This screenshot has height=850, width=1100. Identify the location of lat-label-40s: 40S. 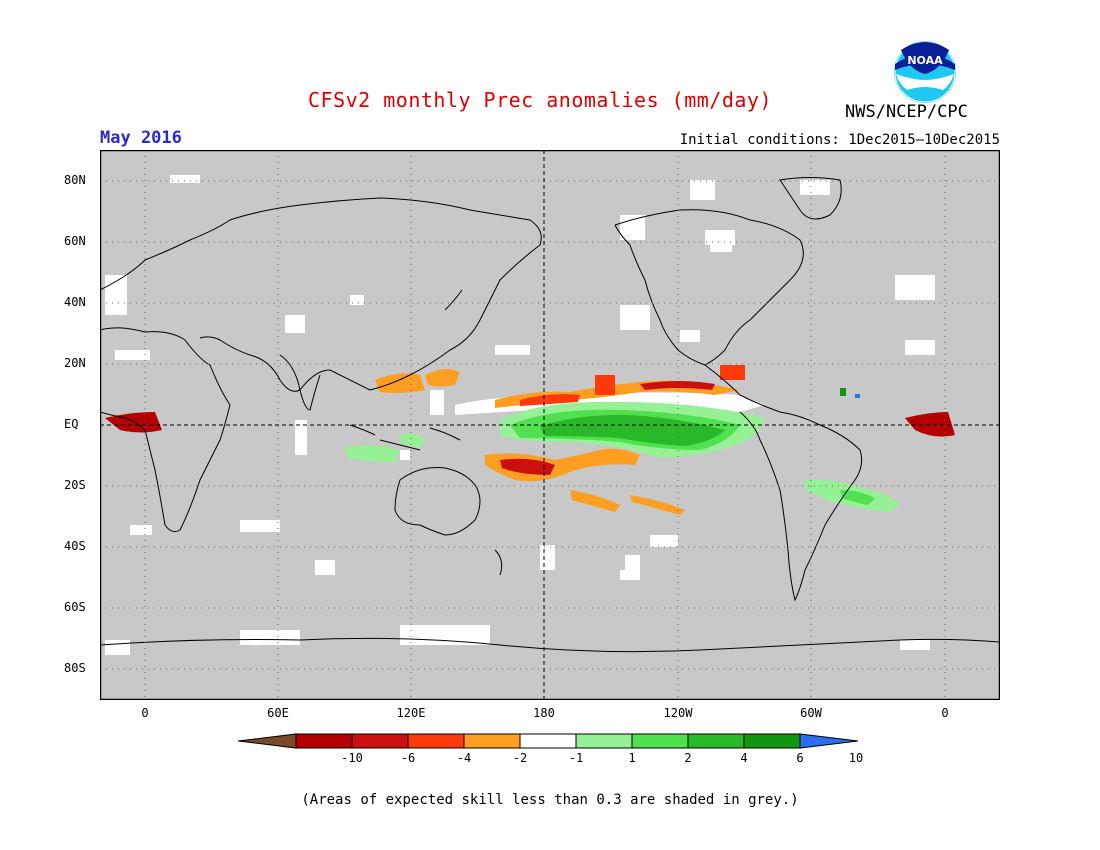
(75, 546).